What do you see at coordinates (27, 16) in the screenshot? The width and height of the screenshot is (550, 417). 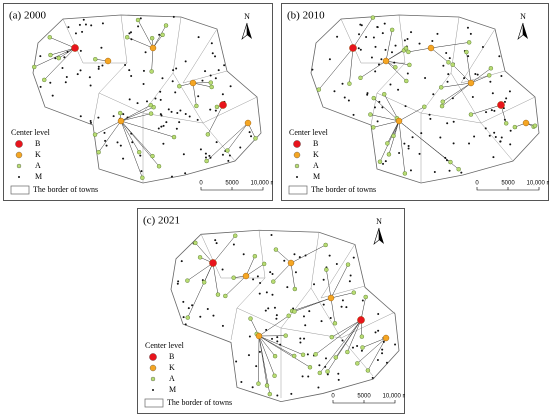 I see `panel-title: (a) 2000` at bounding box center [27, 16].